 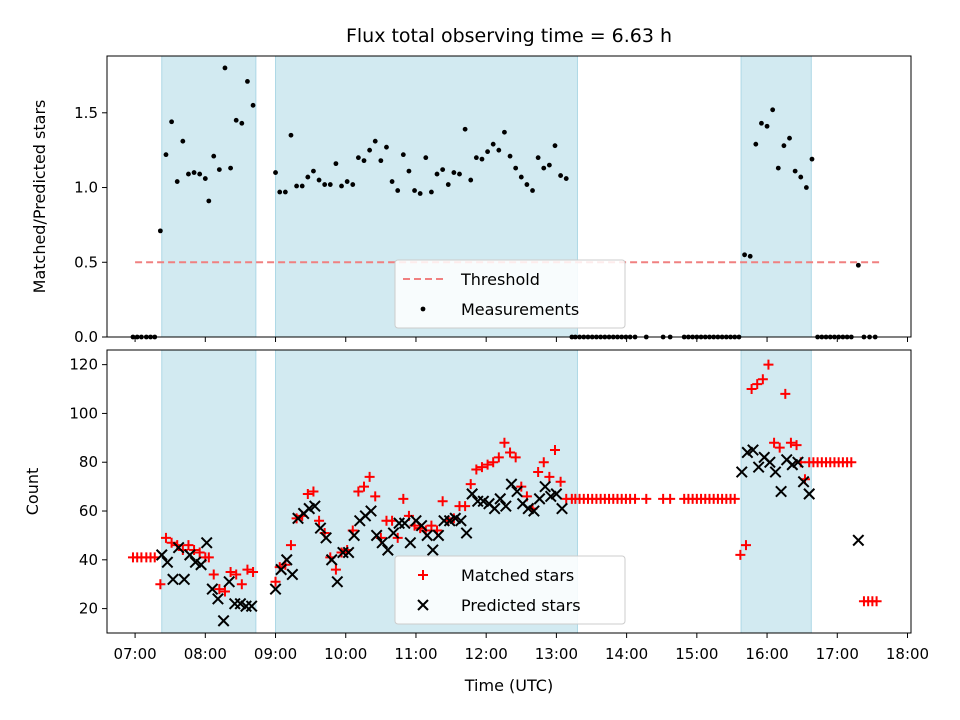 I want to click on legend-label: Threshold, so click(x=500, y=279).